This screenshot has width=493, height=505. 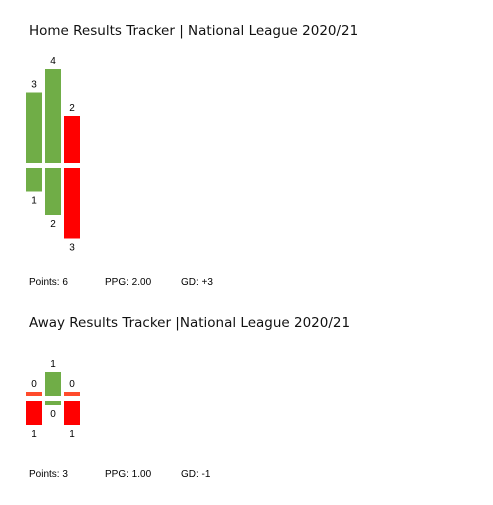 What do you see at coordinates (128, 282) in the screenshot?
I see `home-ppg: PPG: 2.00` at bounding box center [128, 282].